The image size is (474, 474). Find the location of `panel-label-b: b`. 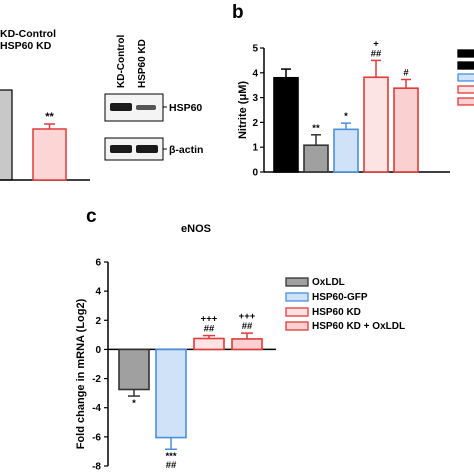

panel-label-b: b is located at coordinates (238, 12).